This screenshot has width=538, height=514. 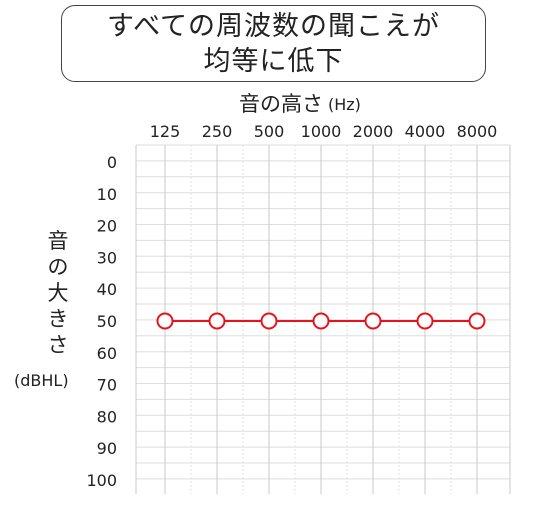 What do you see at coordinates (165, 131) in the screenshot?
I see `x-tick-label: 125` at bounding box center [165, 131].